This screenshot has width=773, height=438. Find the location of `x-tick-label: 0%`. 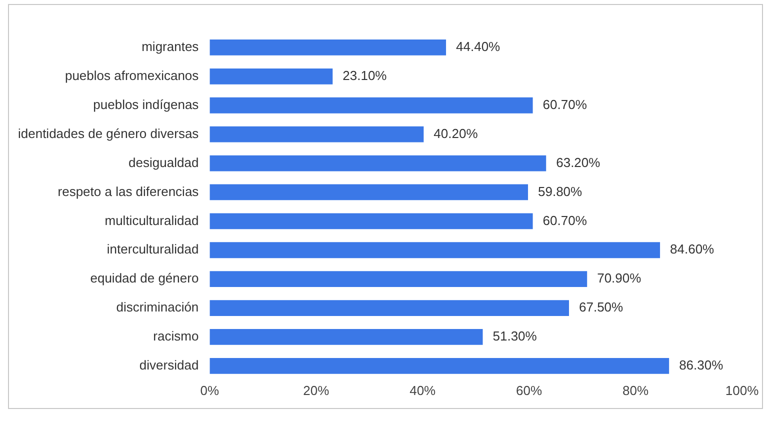

x-tick-label: 0% is located at coordinates (210, 390).